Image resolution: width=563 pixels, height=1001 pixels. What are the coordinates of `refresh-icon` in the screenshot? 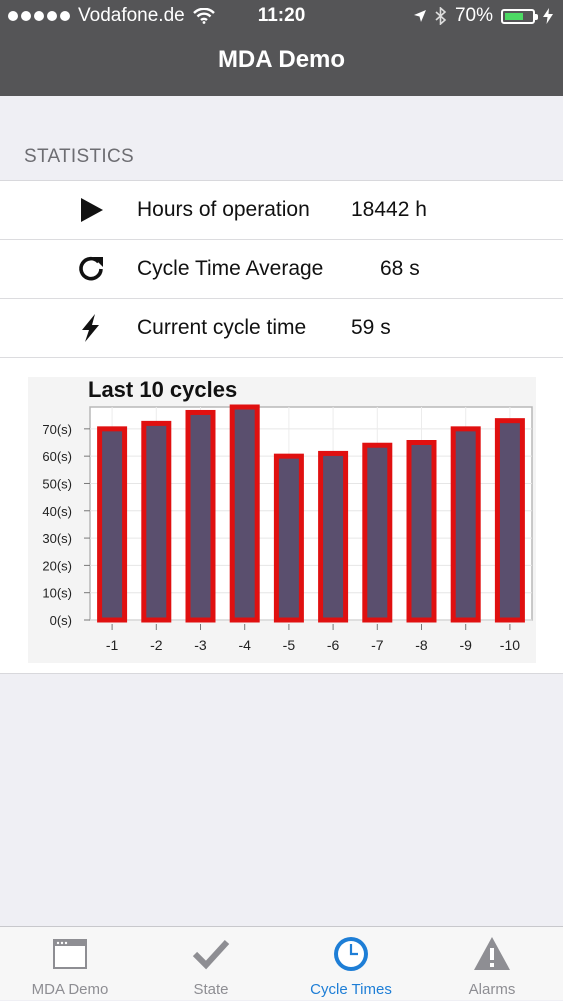 It's located at (91, 268).